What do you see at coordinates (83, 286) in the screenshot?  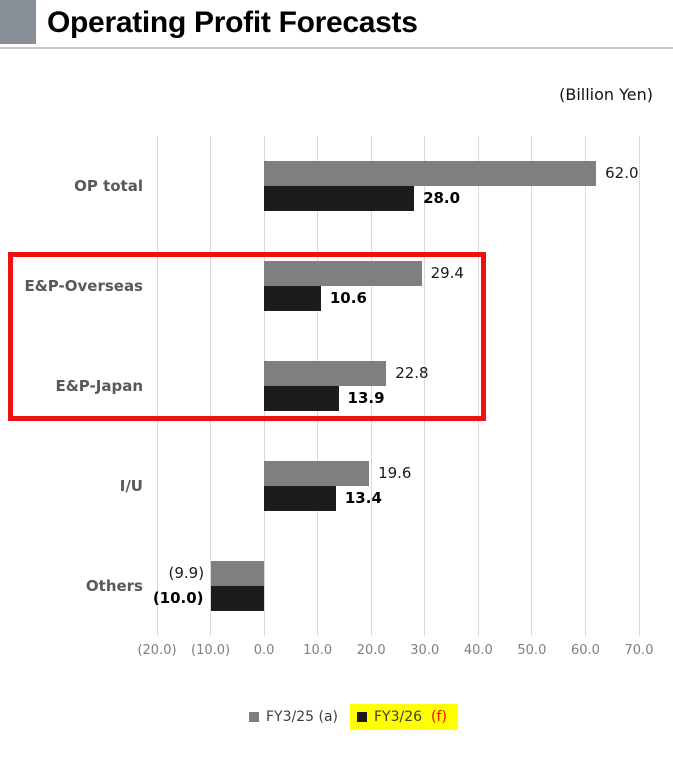 I see `category-label: E&P-Overseas` at bounding box center [83, 286].